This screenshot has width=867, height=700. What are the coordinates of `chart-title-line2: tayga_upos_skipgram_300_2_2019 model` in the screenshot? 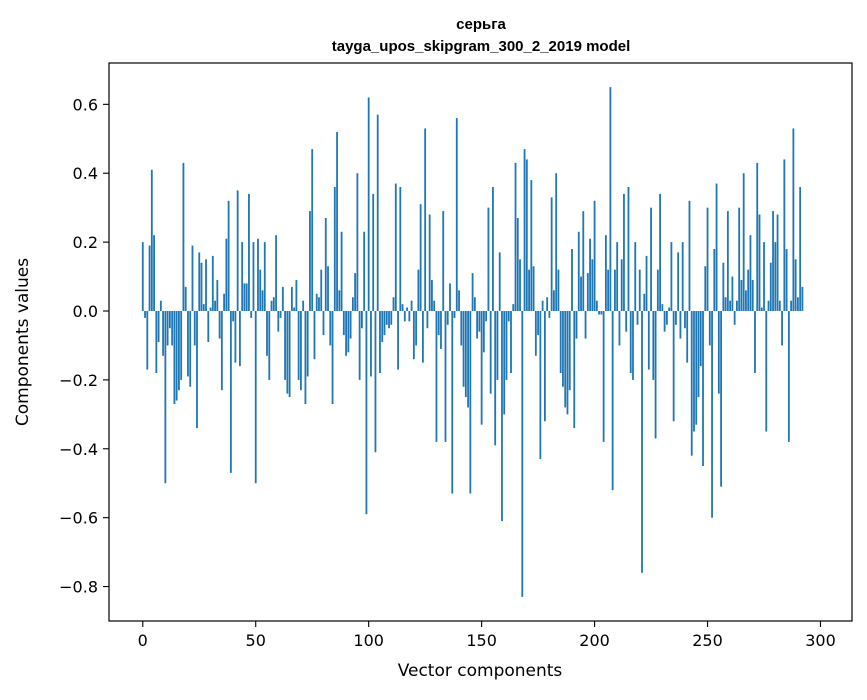 It's located at (481, 46).